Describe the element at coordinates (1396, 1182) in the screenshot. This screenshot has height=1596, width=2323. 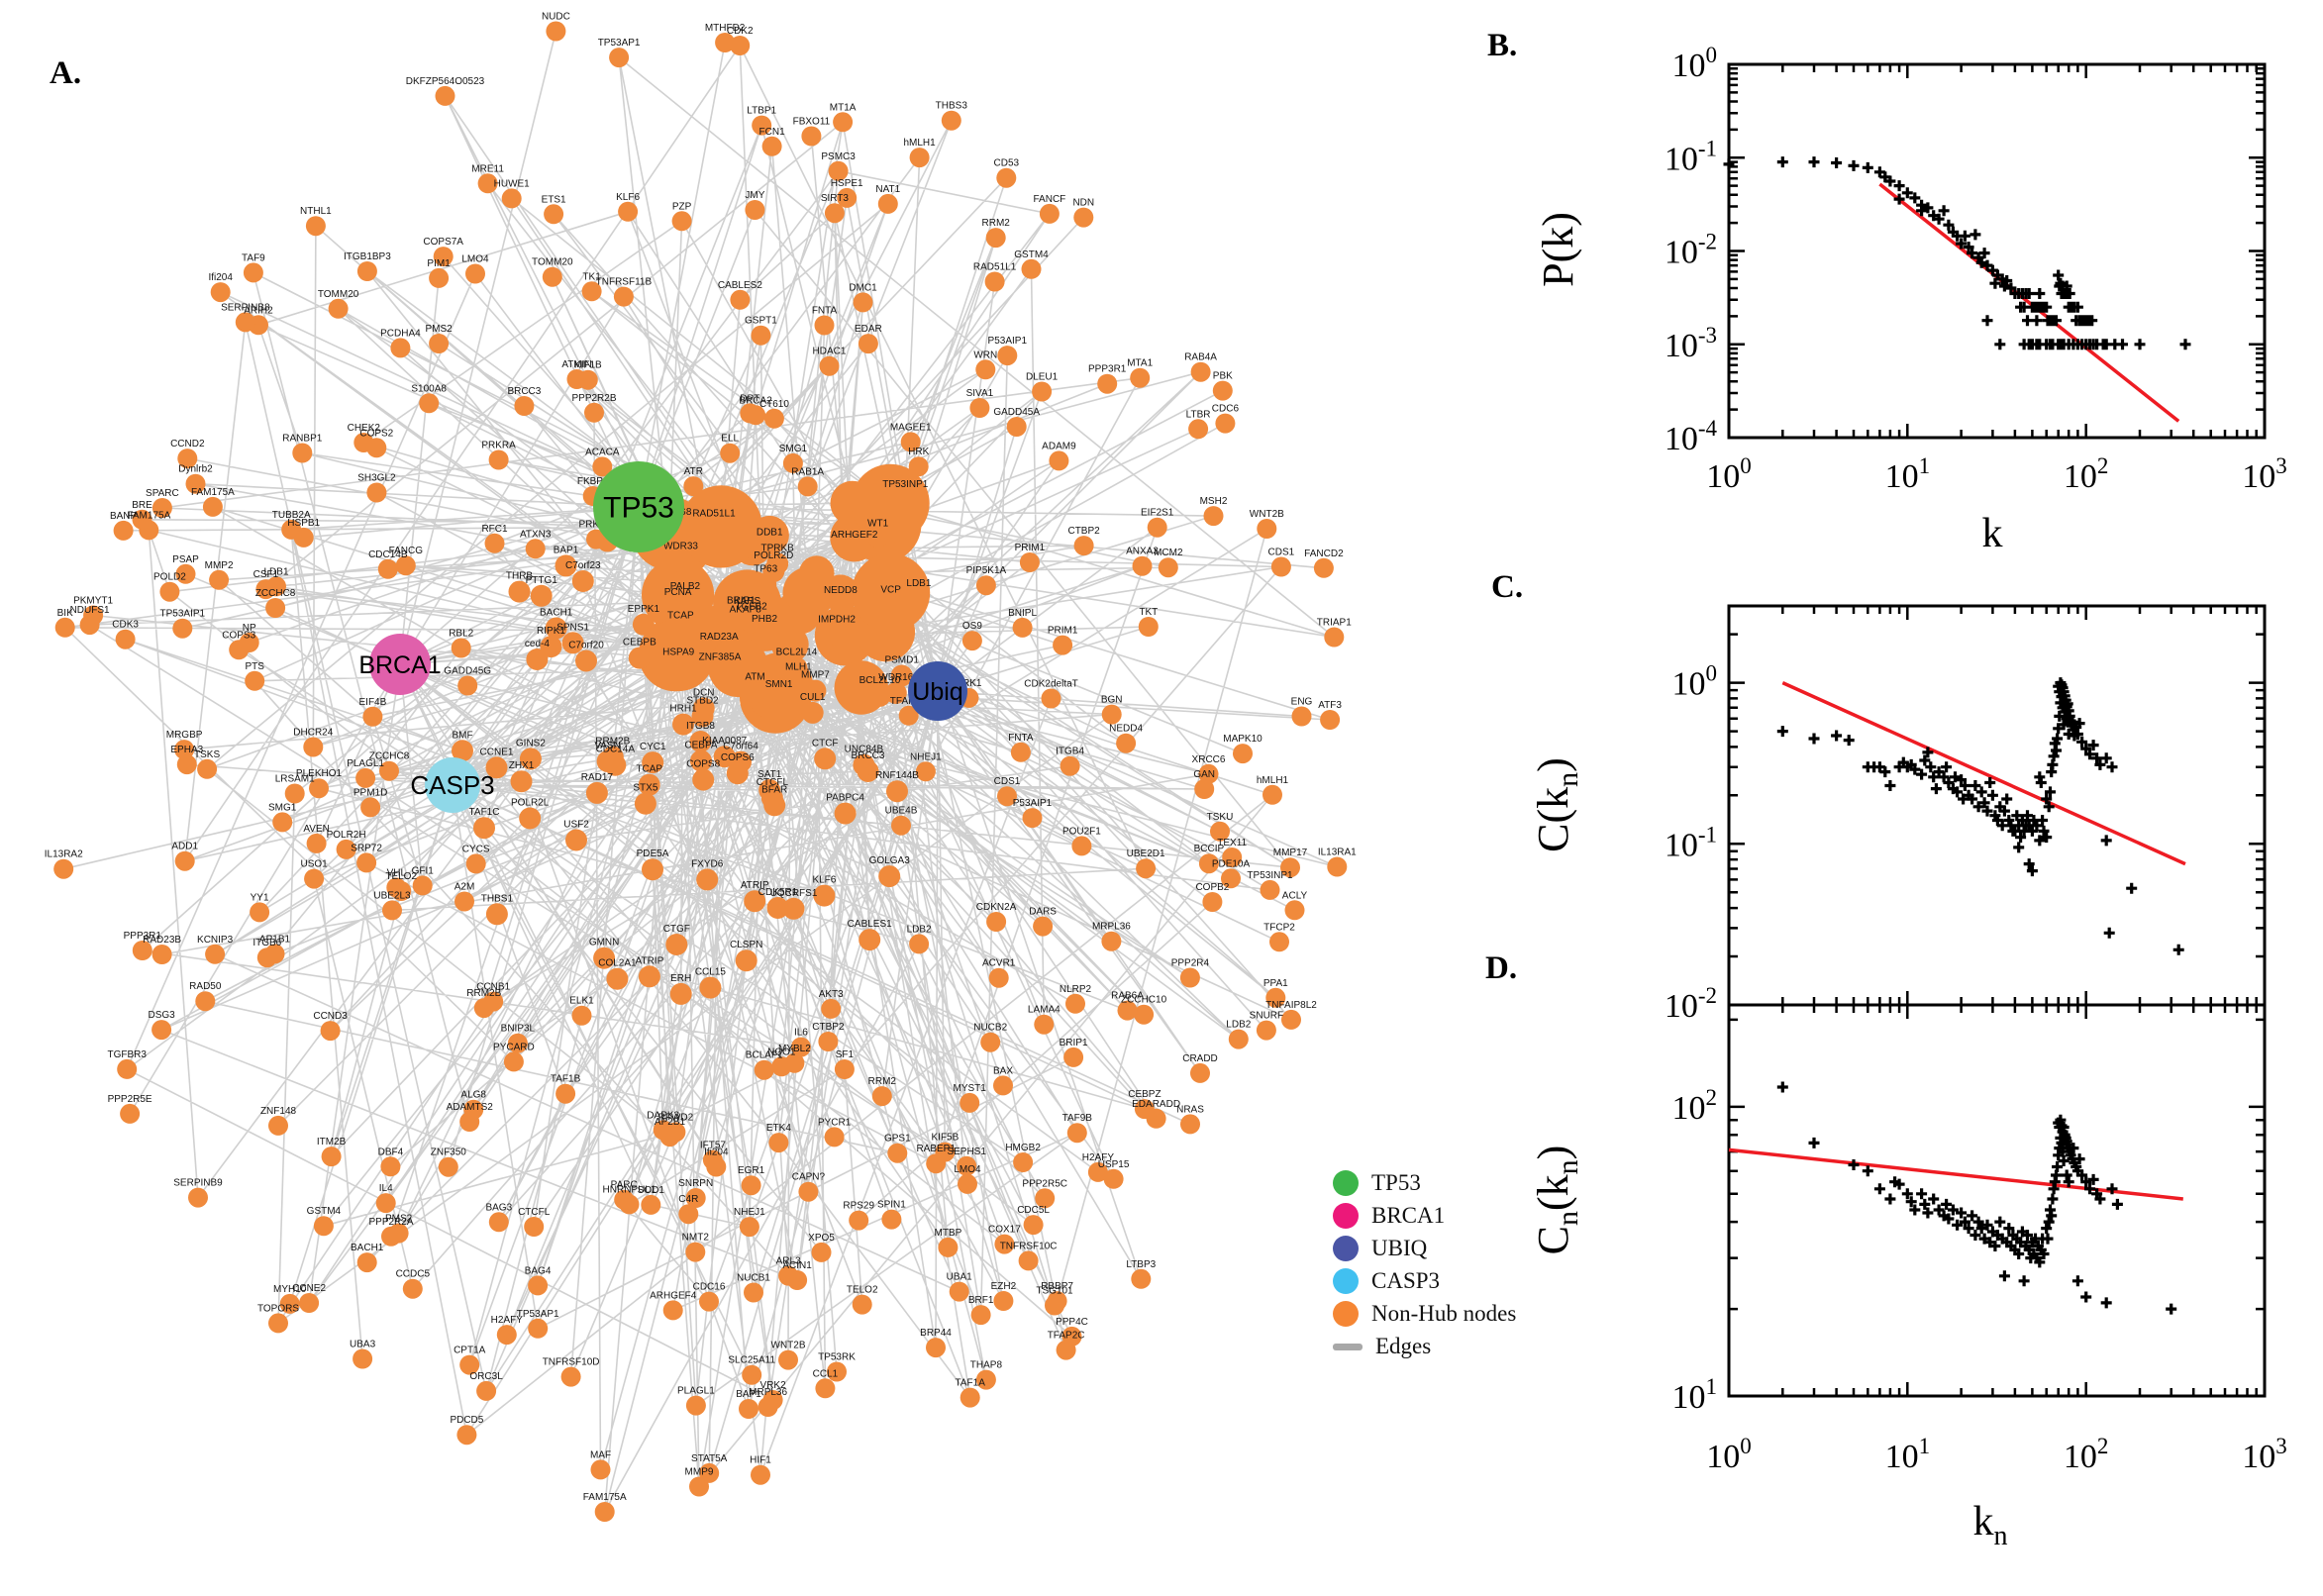
I see `legend-item-label: TP53` at that location.